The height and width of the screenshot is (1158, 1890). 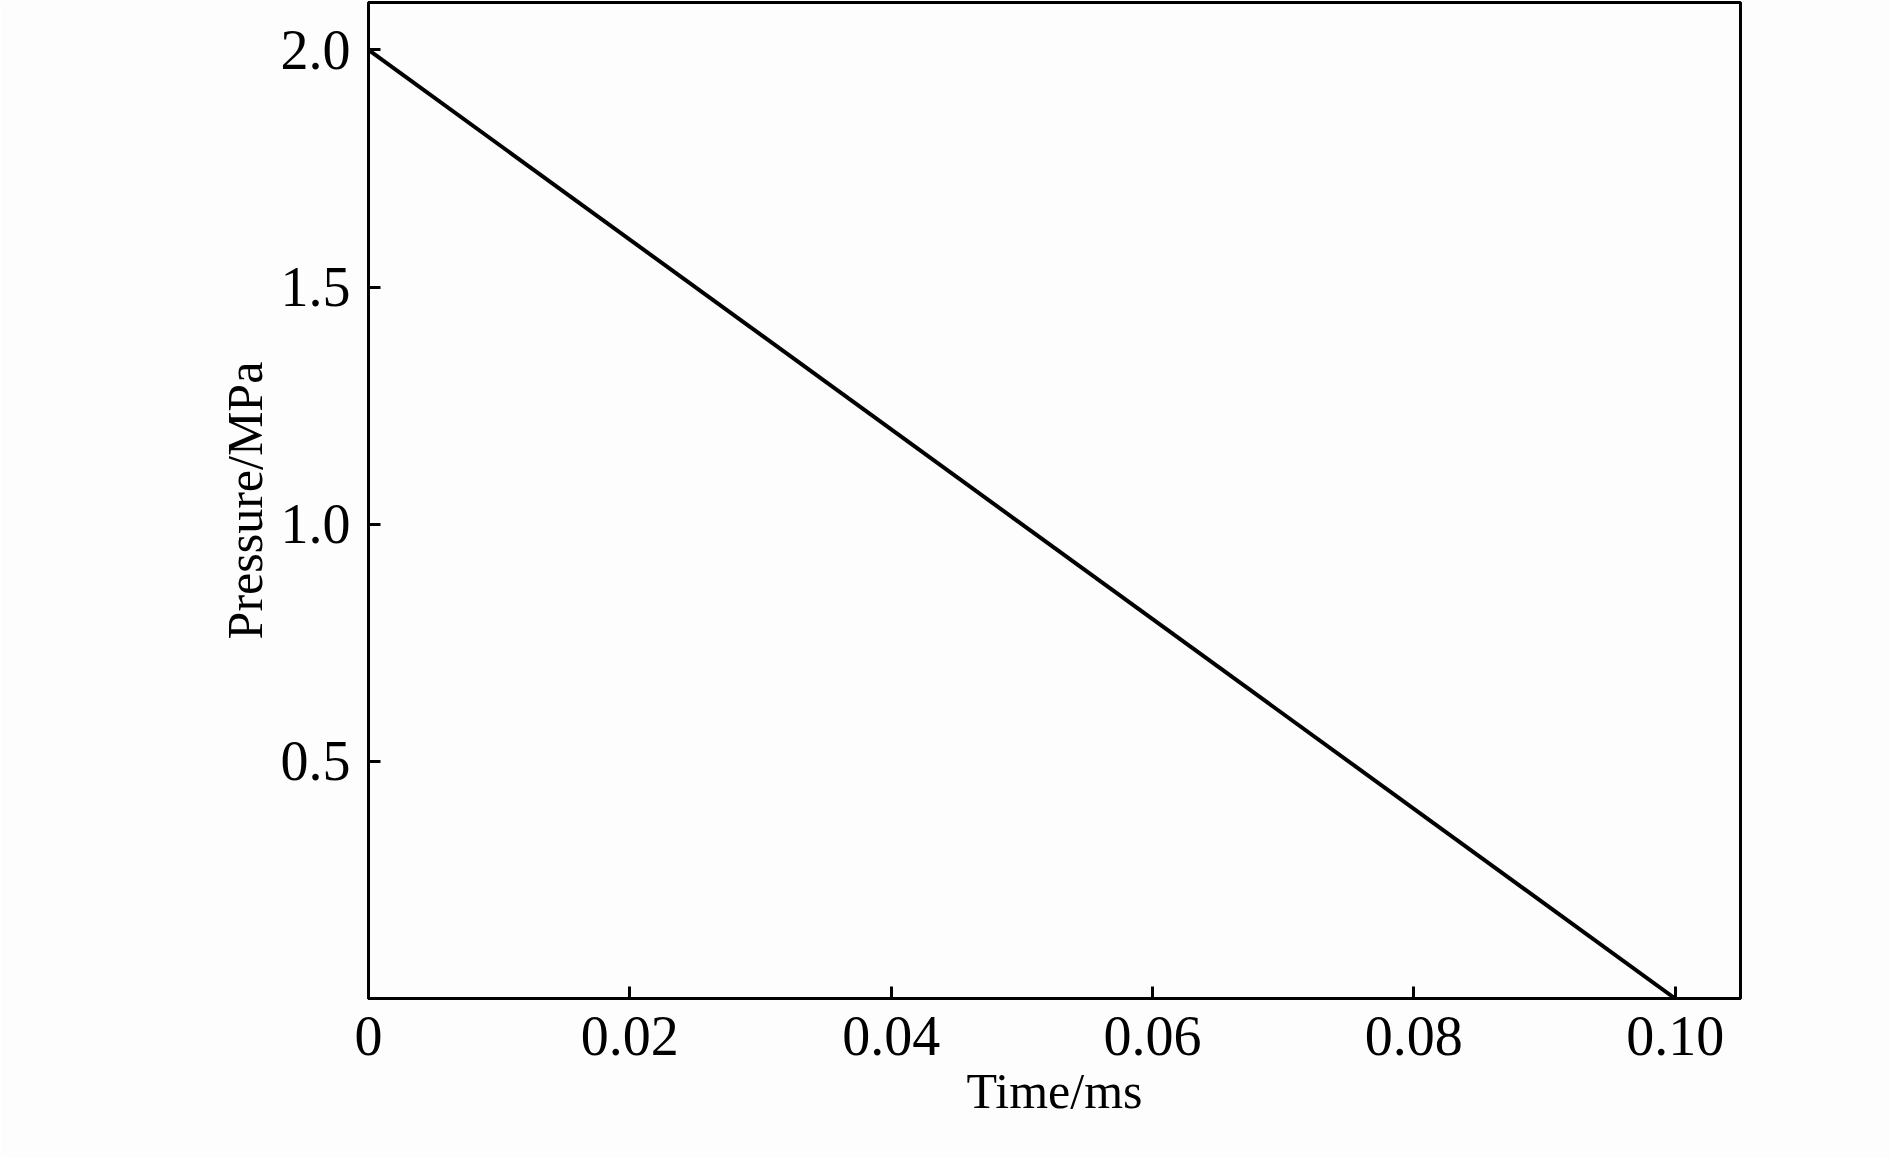 I want to click on y-tick-label: 0.5, so click(x=315, y=761).